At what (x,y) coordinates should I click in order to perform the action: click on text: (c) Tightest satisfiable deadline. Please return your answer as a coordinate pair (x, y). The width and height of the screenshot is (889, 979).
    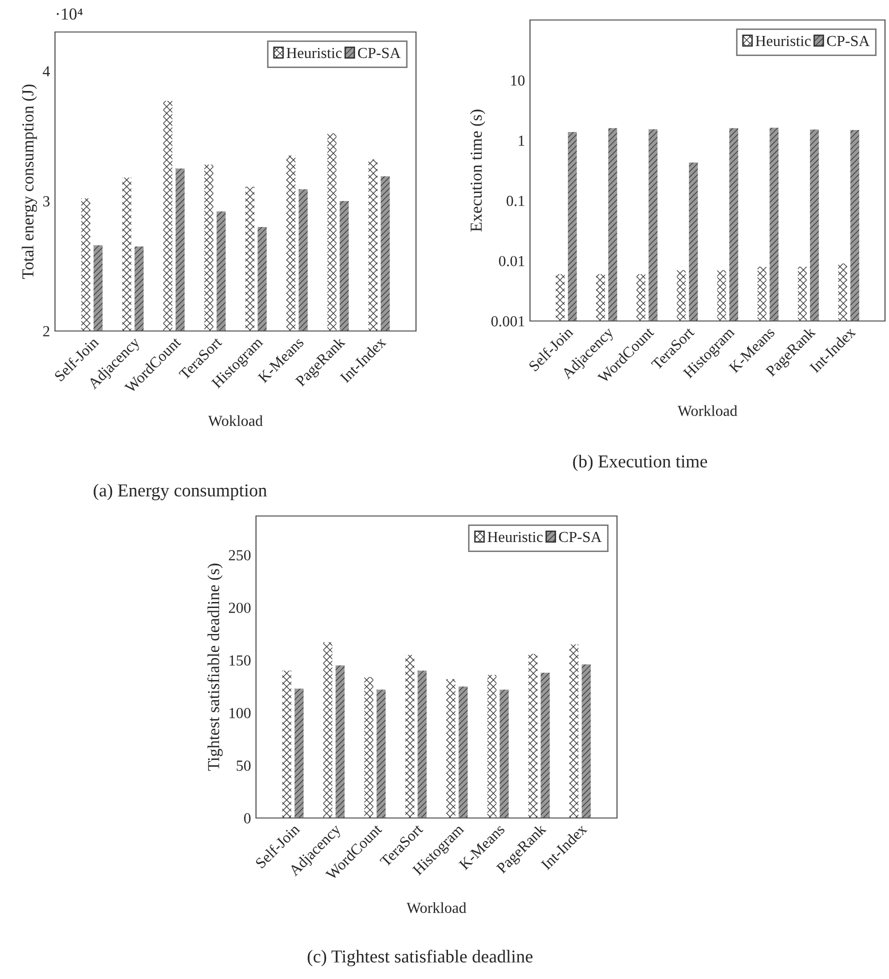
    Looking at the image, I should click on (420, 958).